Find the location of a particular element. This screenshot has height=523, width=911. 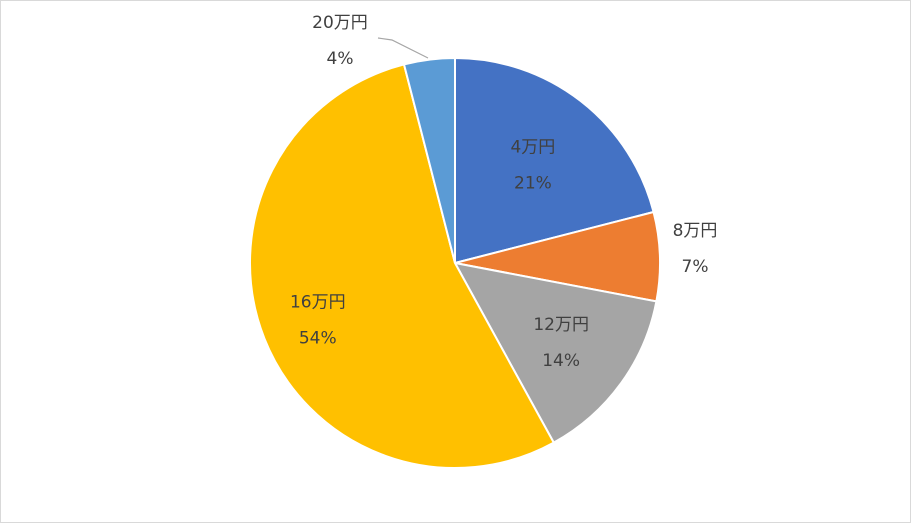

slice-percent-label: 21% is located at coordinates (533, 184).